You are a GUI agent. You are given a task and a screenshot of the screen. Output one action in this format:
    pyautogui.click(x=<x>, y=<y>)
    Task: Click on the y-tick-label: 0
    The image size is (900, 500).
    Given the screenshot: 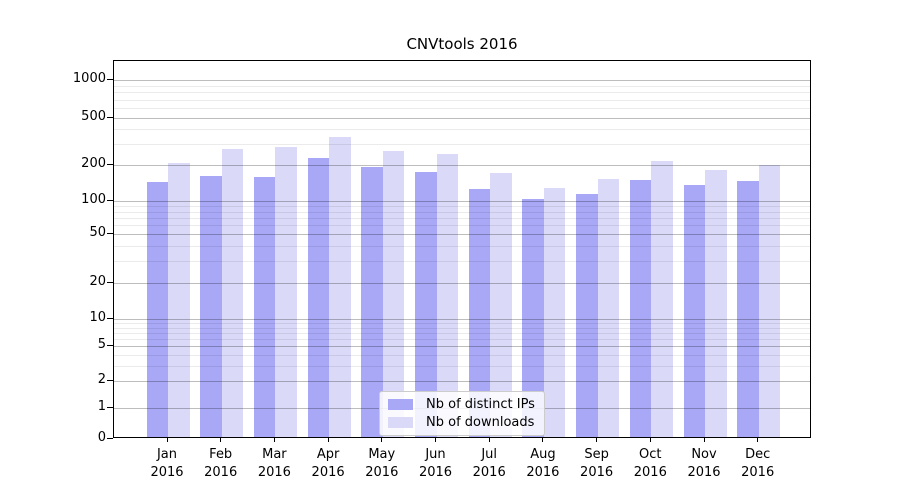 What is the action you would take?
    pyautogui.click(x=101, y=437)
    